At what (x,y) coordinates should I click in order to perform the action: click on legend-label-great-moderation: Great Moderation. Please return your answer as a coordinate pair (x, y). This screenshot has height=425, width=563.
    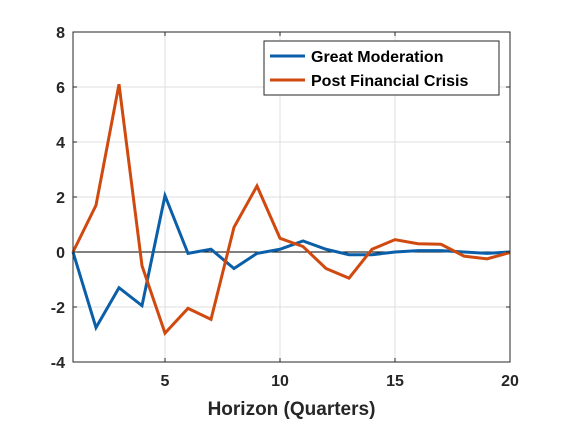
    Looking at the image, I should click on (377, 57).